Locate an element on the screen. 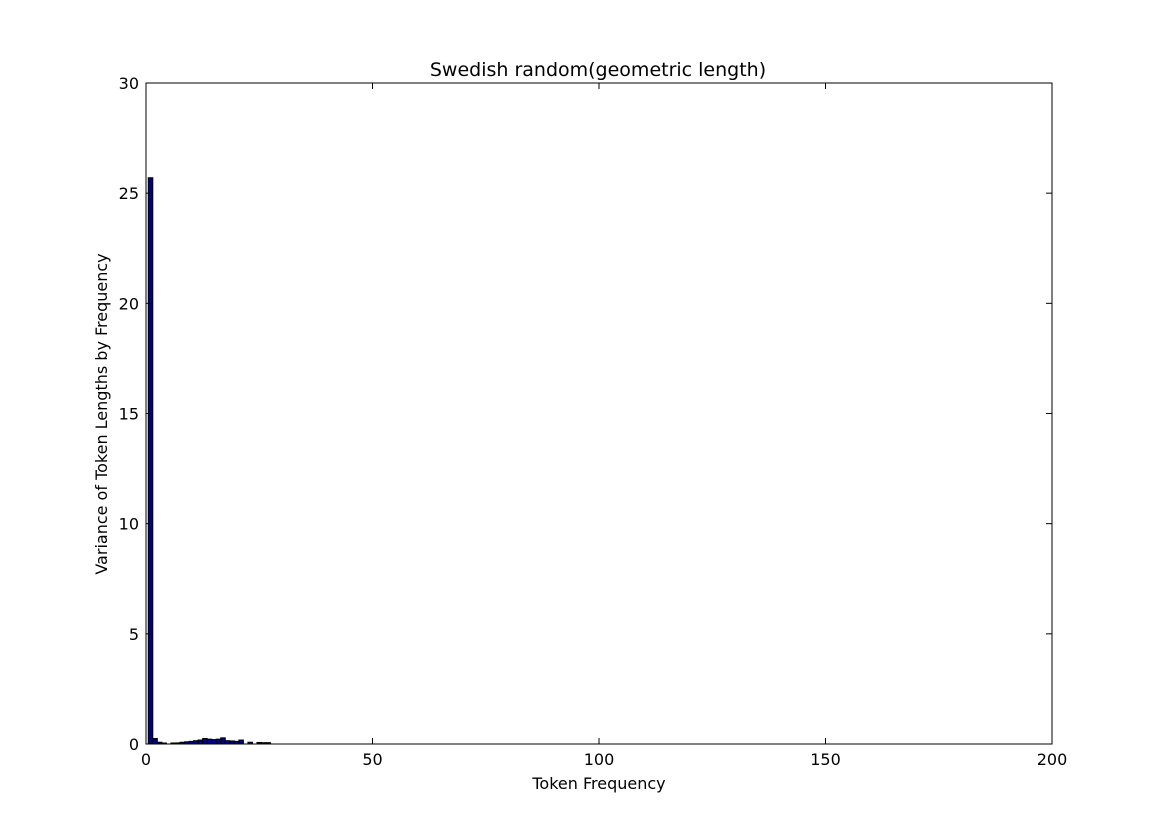 Image resolution: width=1169 pixels, height=827 pixels. y-tick-label-6: 30 is located at coordinates (129, 83).